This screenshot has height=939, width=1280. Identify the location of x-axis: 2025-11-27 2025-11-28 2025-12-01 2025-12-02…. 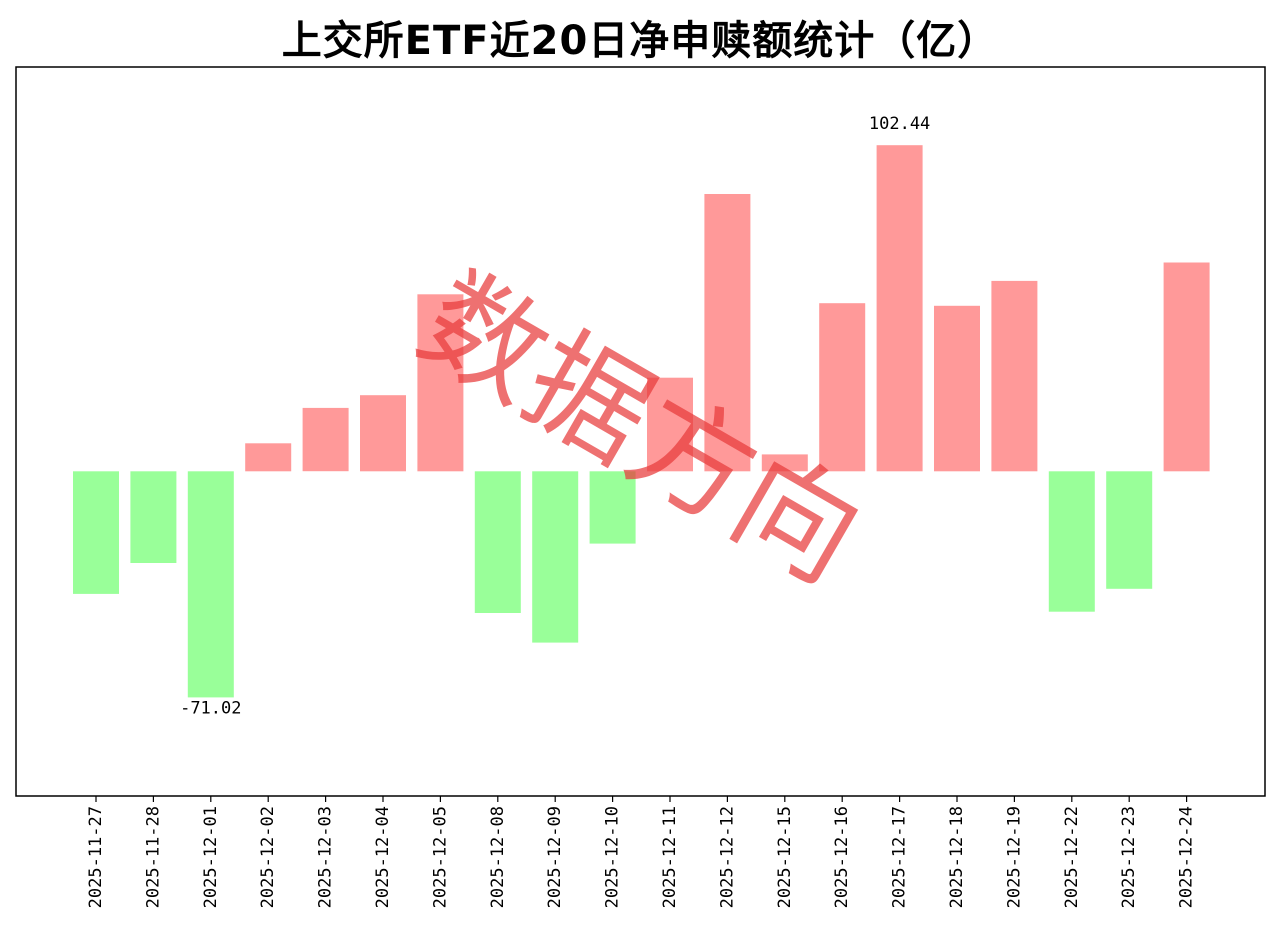
(641, 852).